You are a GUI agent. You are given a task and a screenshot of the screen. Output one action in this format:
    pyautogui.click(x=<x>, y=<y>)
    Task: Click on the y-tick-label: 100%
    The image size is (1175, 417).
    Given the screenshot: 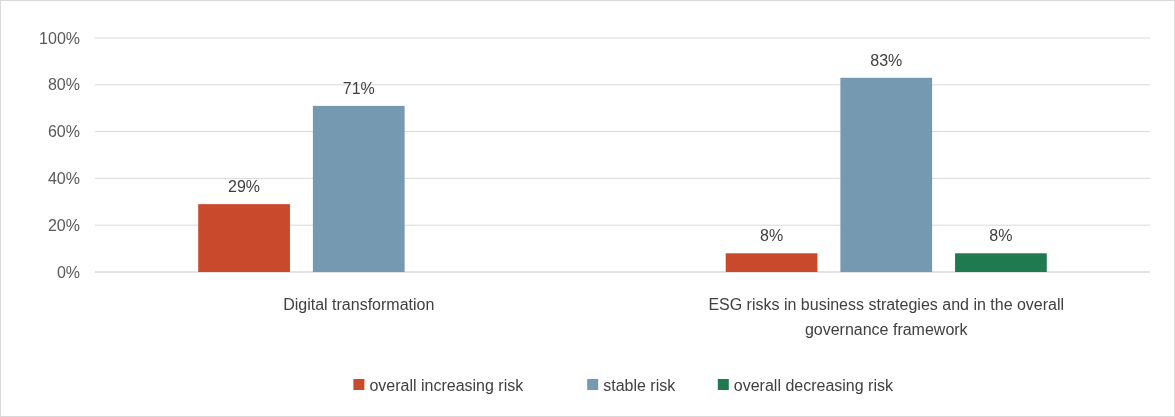 What is the action you would take?
    pyautogui.click(x=59, y=38)
    